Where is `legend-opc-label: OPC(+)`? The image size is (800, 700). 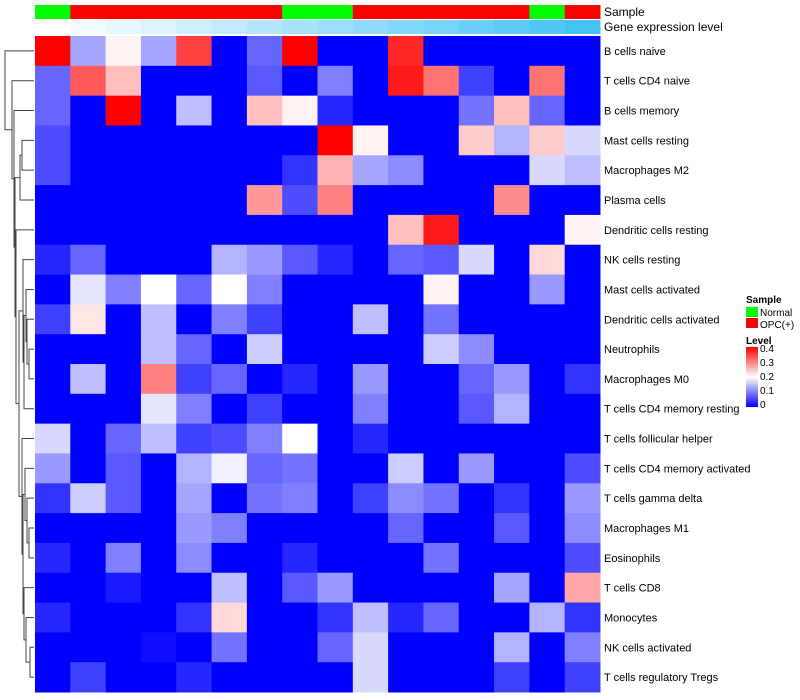 legend-opc-label: OPC(+) is located at coordinates (777, 325).